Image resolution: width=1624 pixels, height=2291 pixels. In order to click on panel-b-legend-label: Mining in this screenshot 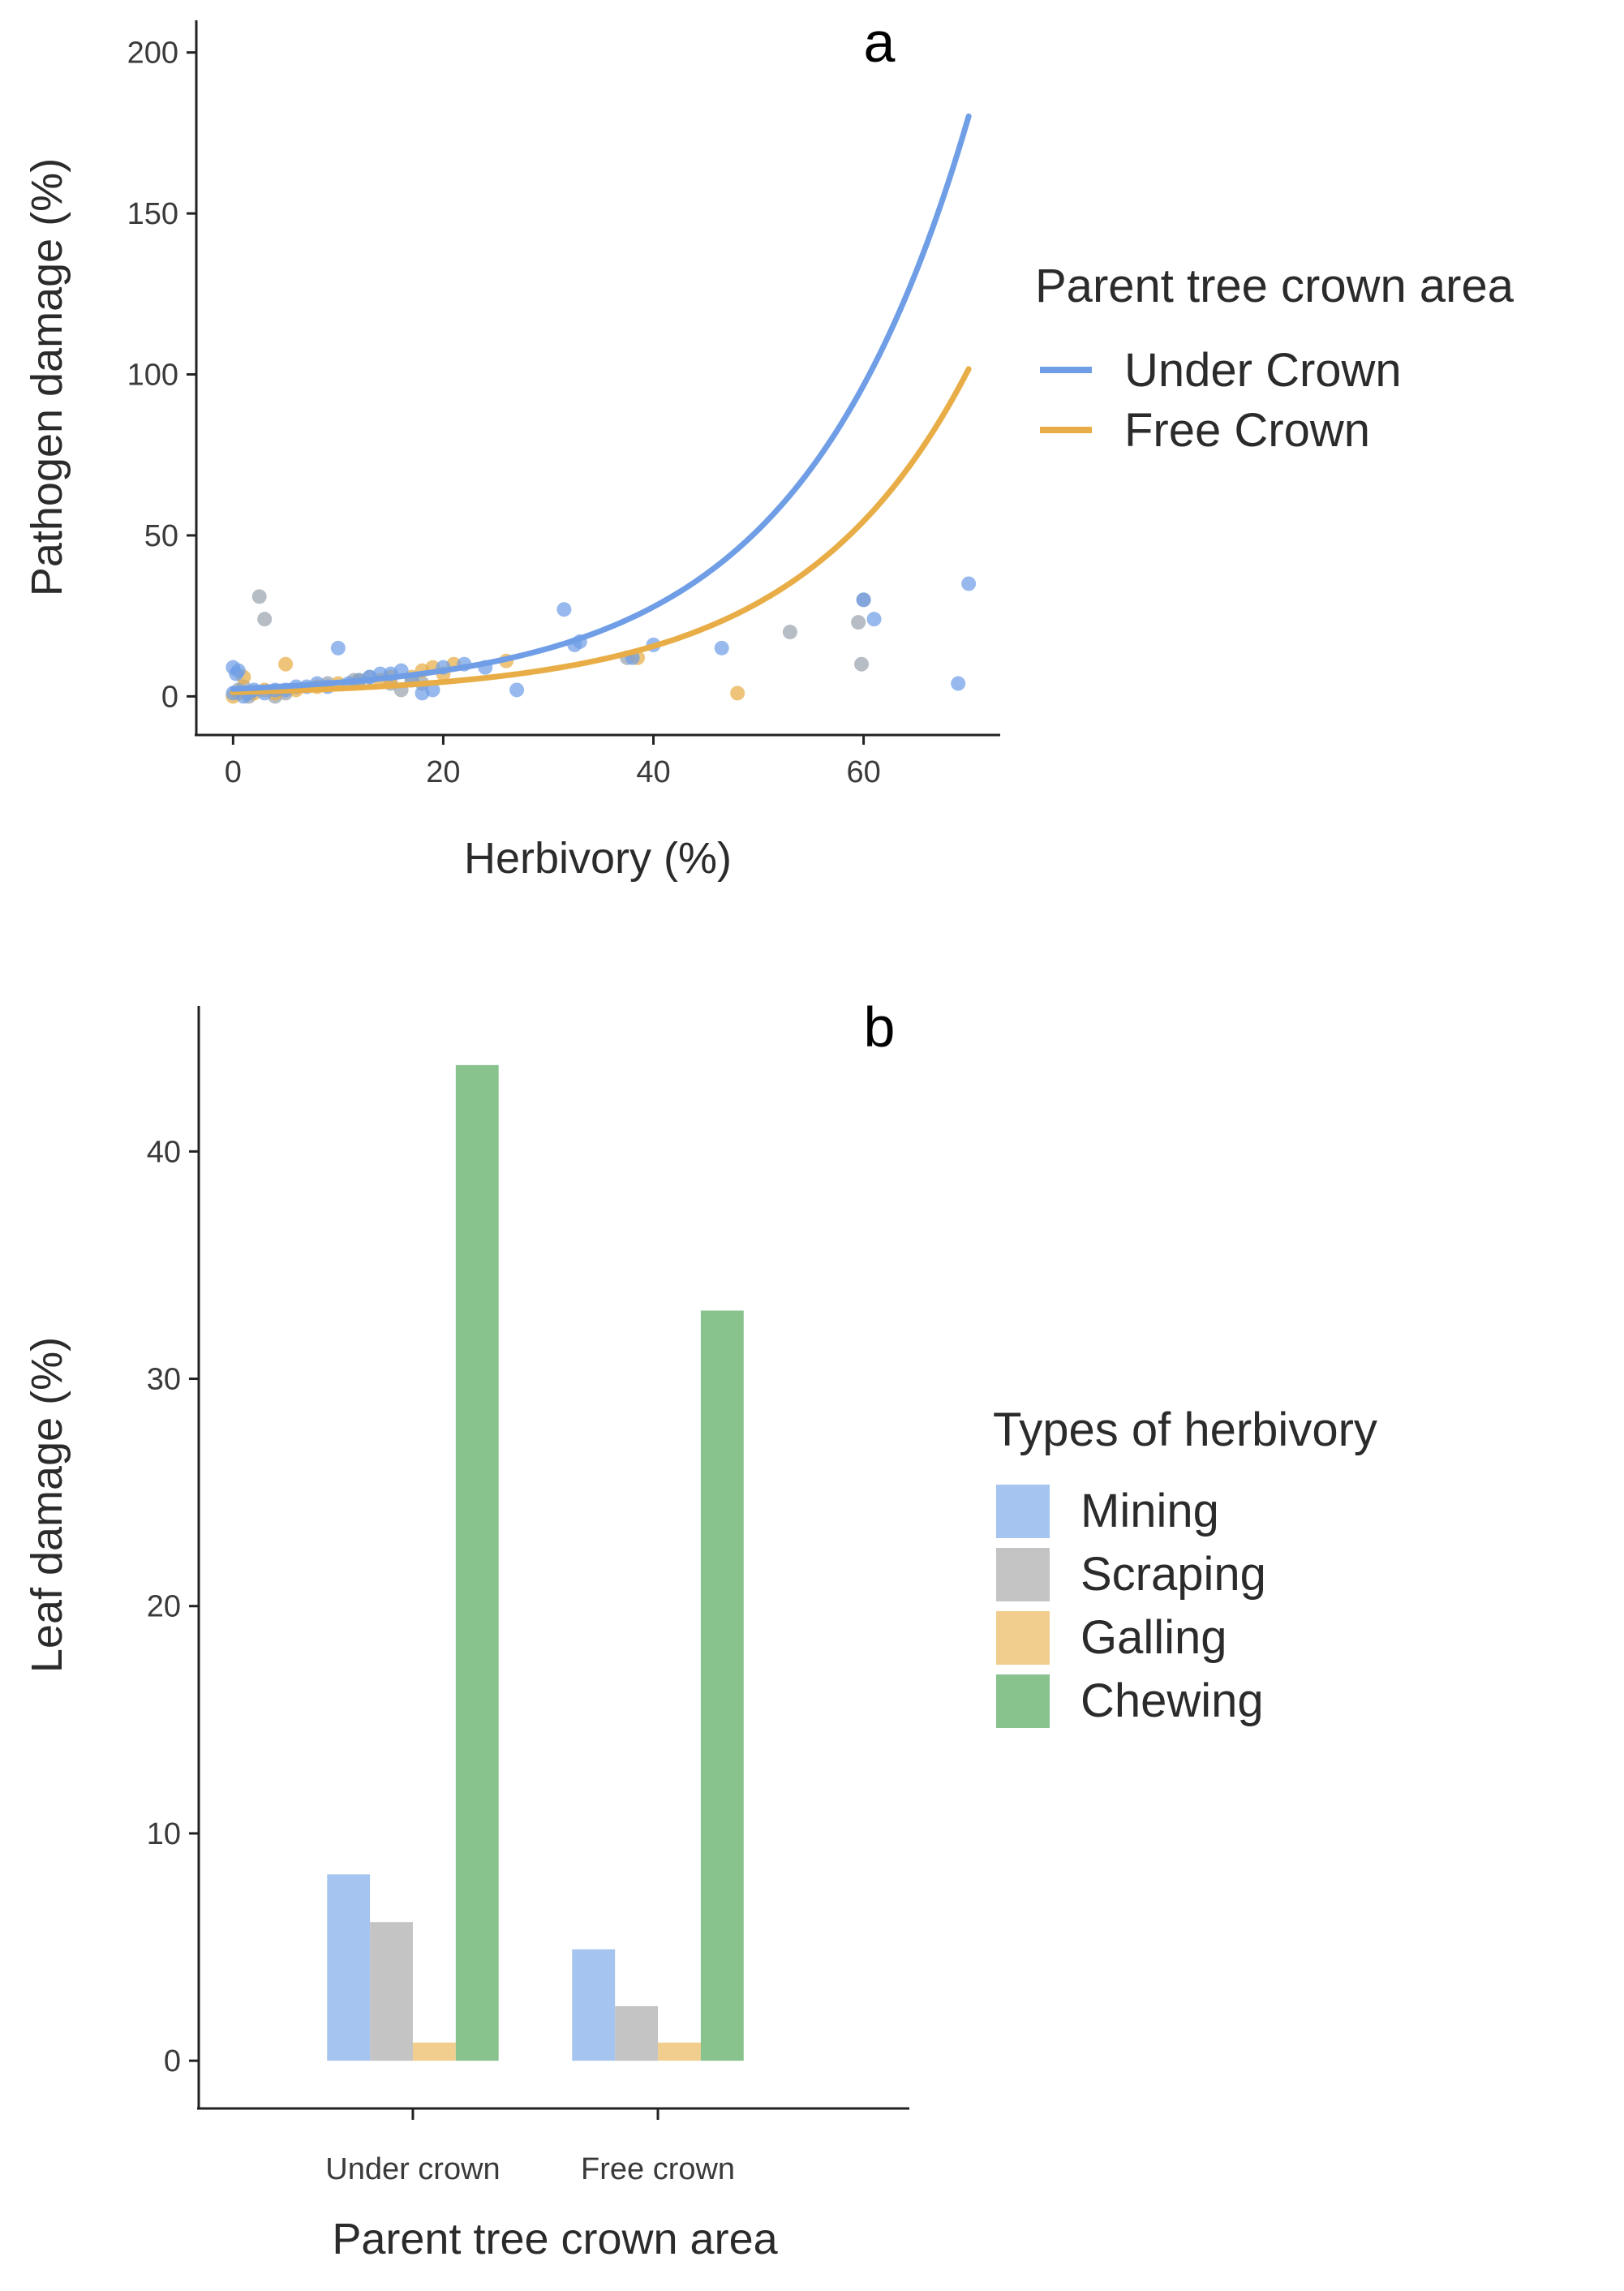, I will do `click(1150, 1511)`.